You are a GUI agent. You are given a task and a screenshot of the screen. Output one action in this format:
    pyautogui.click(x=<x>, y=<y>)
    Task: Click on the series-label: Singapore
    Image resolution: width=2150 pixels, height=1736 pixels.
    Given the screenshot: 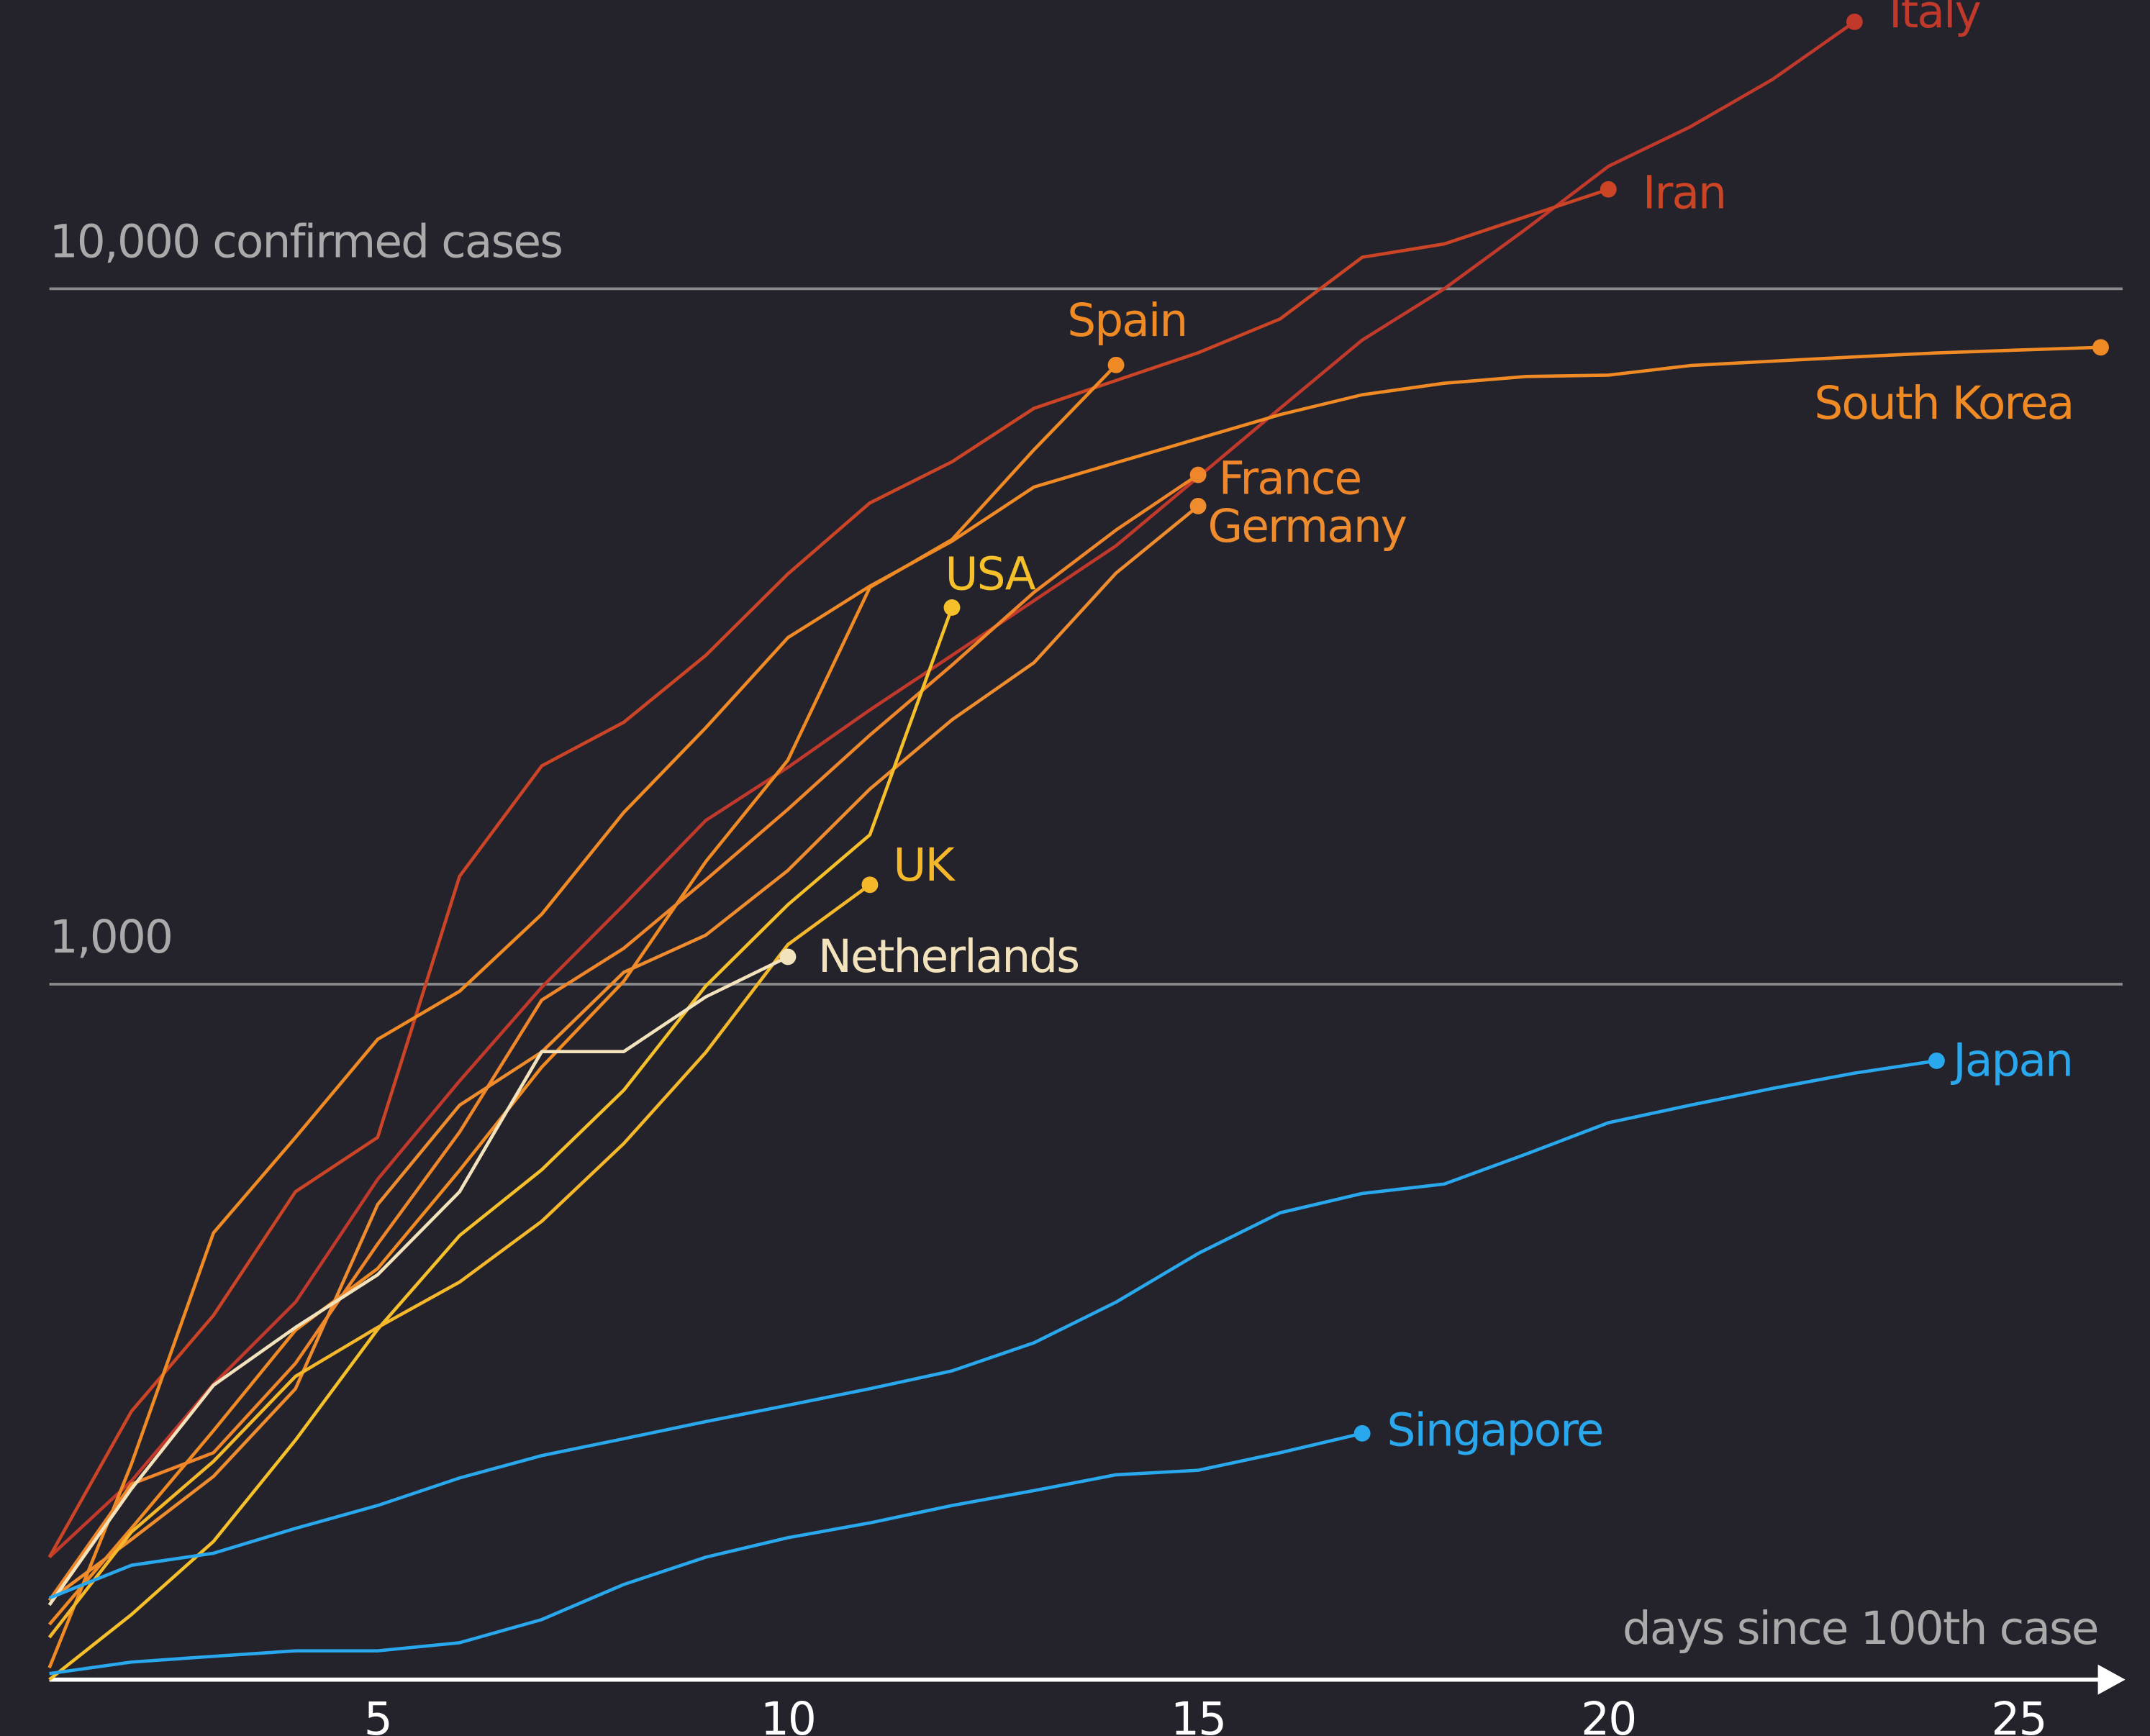 What is the action you would take?
    pyautogui.click(x=1494, y=1430)
    